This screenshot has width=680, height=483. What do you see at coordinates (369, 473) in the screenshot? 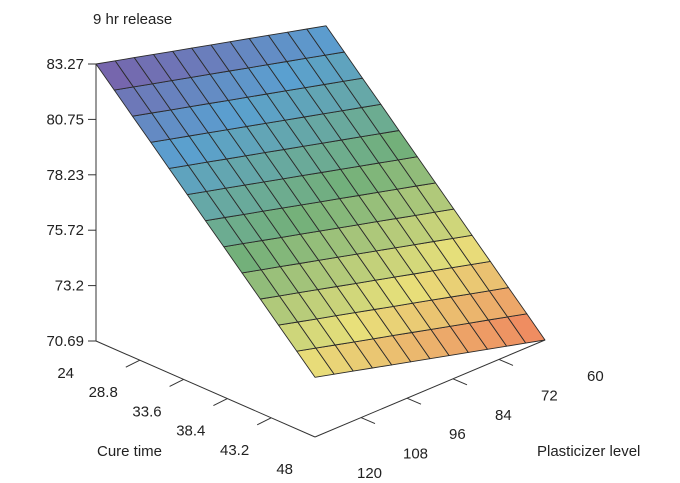
I see `y-tick-label: 120` at bounding box center [369, 473].